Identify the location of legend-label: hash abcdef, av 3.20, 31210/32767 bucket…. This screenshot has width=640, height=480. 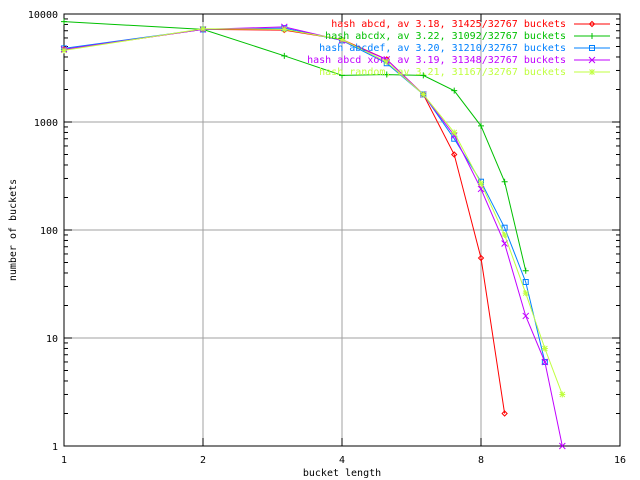
(442, 48).